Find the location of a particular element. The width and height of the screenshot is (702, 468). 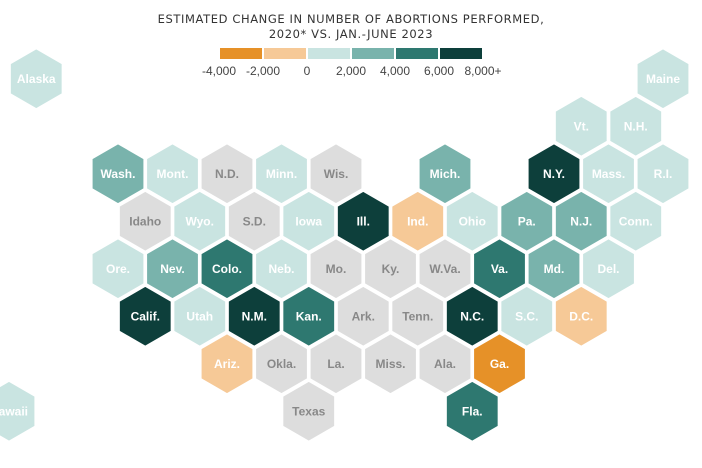

state-label: Va. is located at coordinates (499, 269).